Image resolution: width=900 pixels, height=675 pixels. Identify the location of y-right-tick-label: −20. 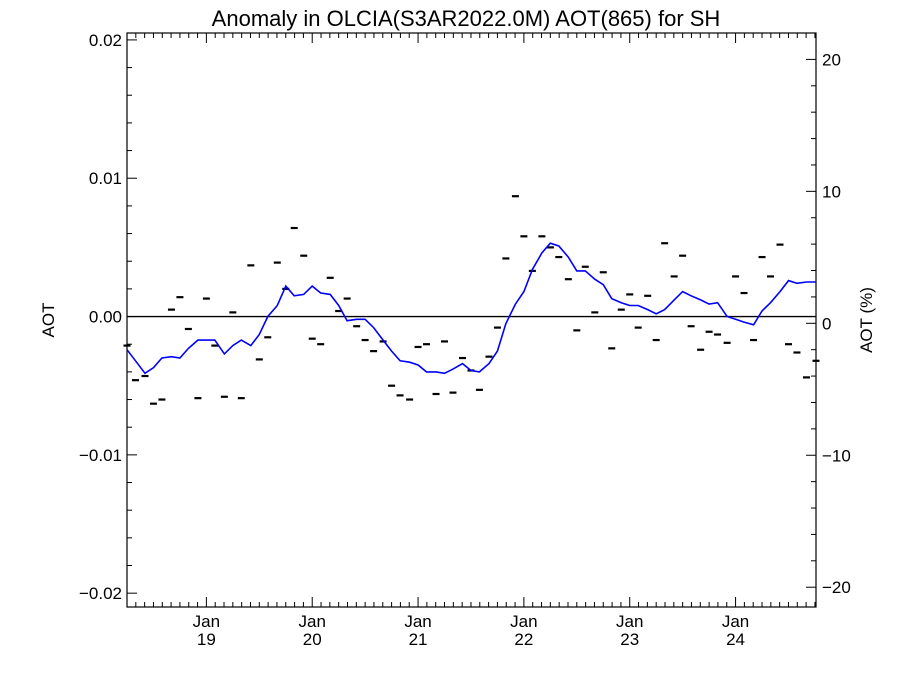
(836, 587).